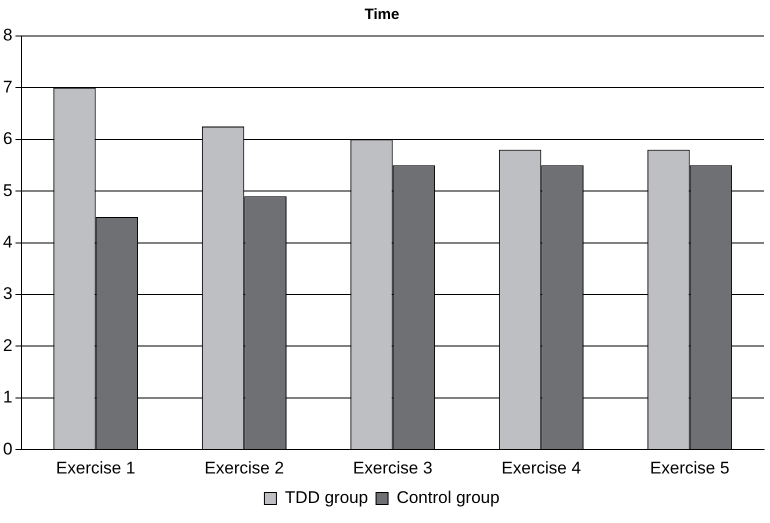  Describe the element at coordinates (448, 498) in the screenshot. I see `legend-label: Control group` at that location.